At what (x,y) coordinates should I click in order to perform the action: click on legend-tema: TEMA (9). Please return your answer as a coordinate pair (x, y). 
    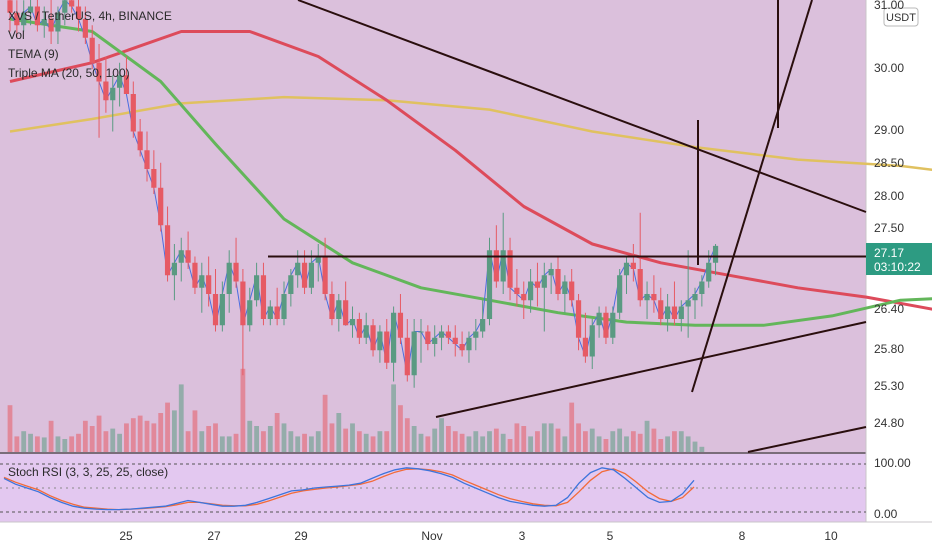
    Looking at the image, I should click on (33, 54).